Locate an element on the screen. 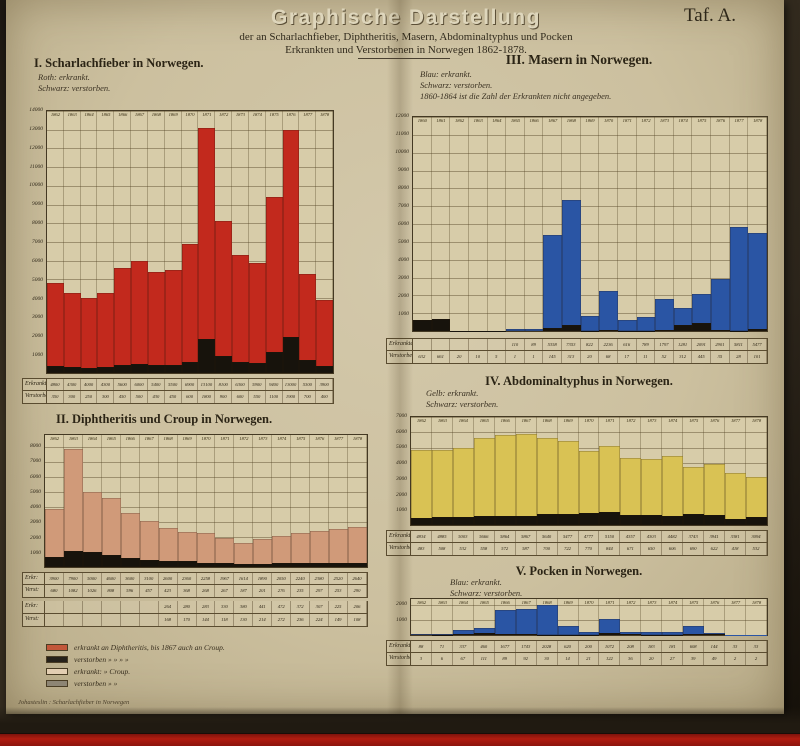  table-cell: 3100 is located at coordinates (149, 578).